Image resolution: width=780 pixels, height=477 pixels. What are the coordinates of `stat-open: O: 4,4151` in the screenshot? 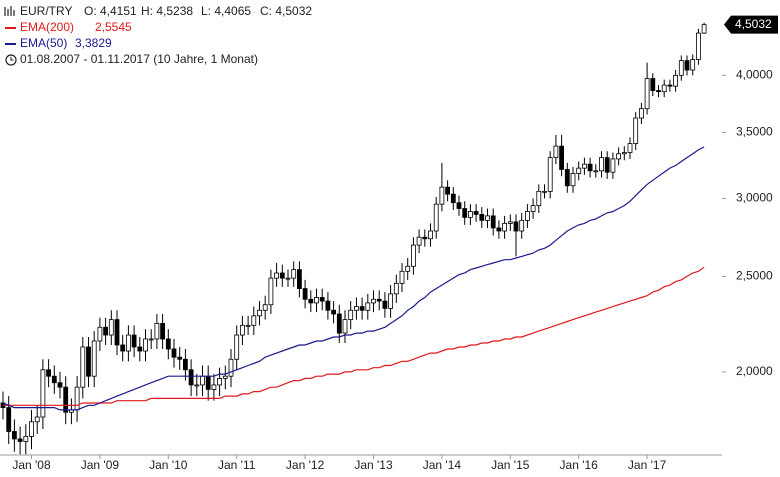 It's located at (110, 11).